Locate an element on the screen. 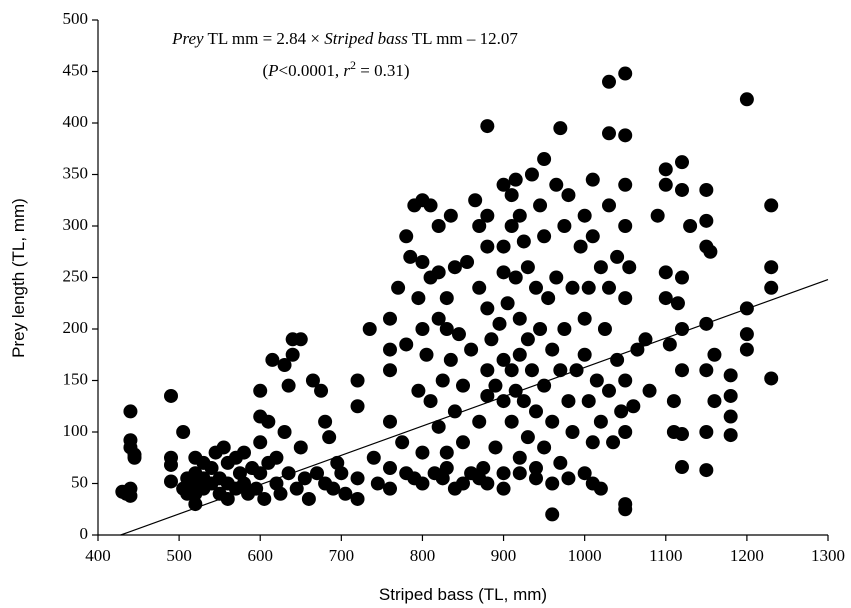  y-axis-title: Prey length (TL, mm) is located at coordinates (18, 278).